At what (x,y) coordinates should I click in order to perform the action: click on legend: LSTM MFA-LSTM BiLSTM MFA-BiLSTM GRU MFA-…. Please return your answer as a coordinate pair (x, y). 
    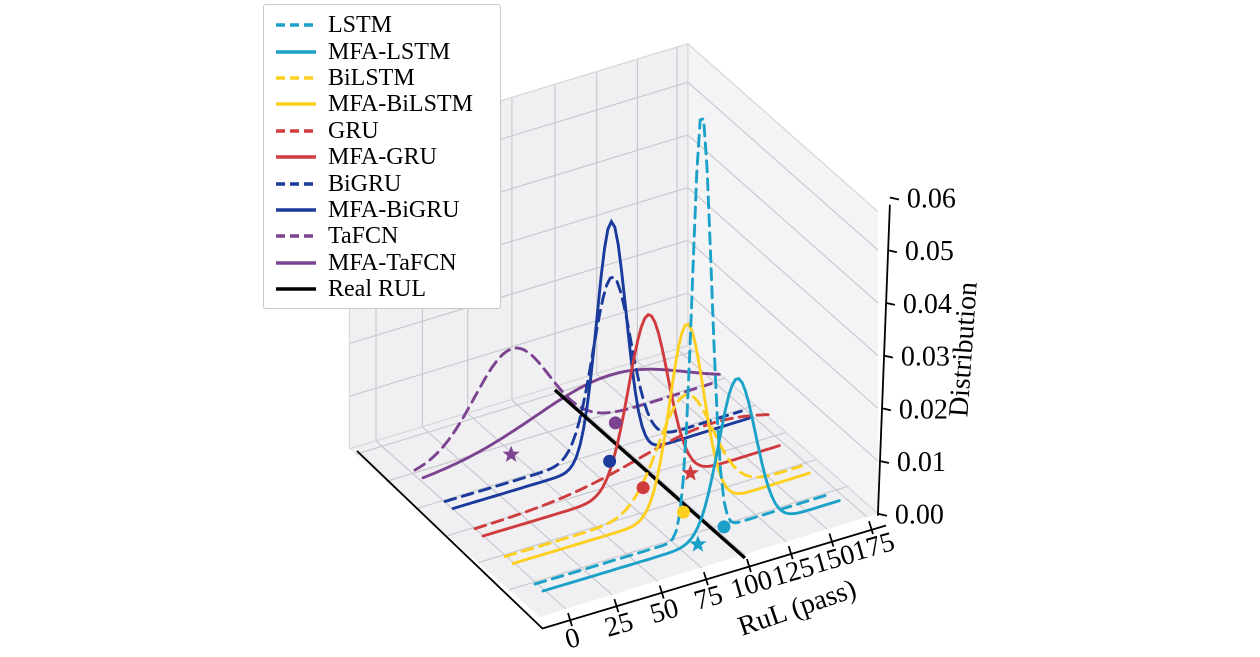
    Looking at the image, I should click on (382, 157).